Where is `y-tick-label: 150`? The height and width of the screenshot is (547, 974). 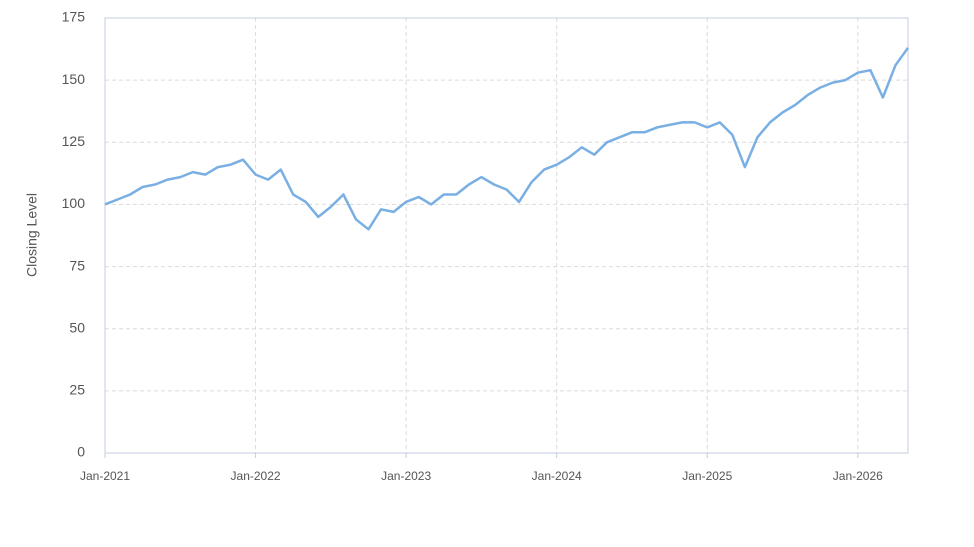 y-tick-label: 150 is located at coordinates (74, 79).